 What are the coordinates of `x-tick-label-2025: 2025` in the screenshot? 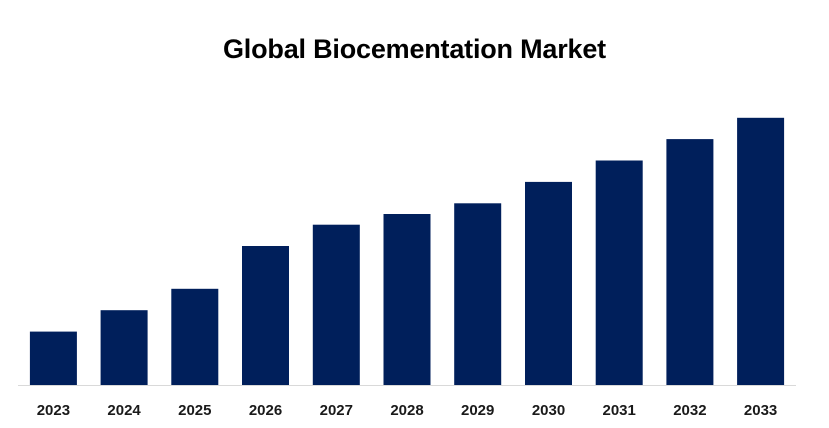 It's located at (194, 410).